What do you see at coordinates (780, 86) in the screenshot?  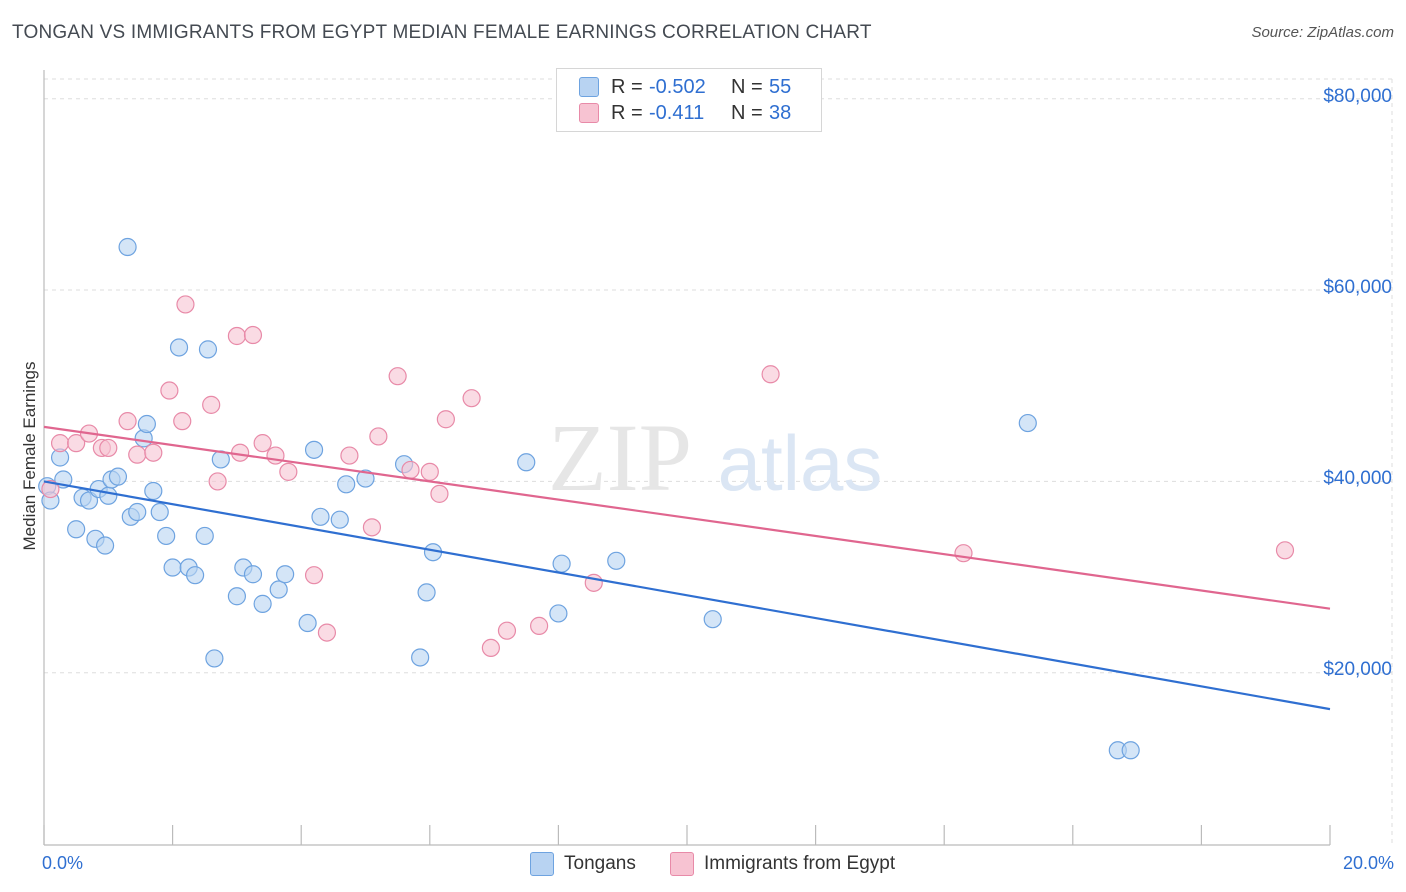 I see `n-value: 55` at bounding box center [780, 86].